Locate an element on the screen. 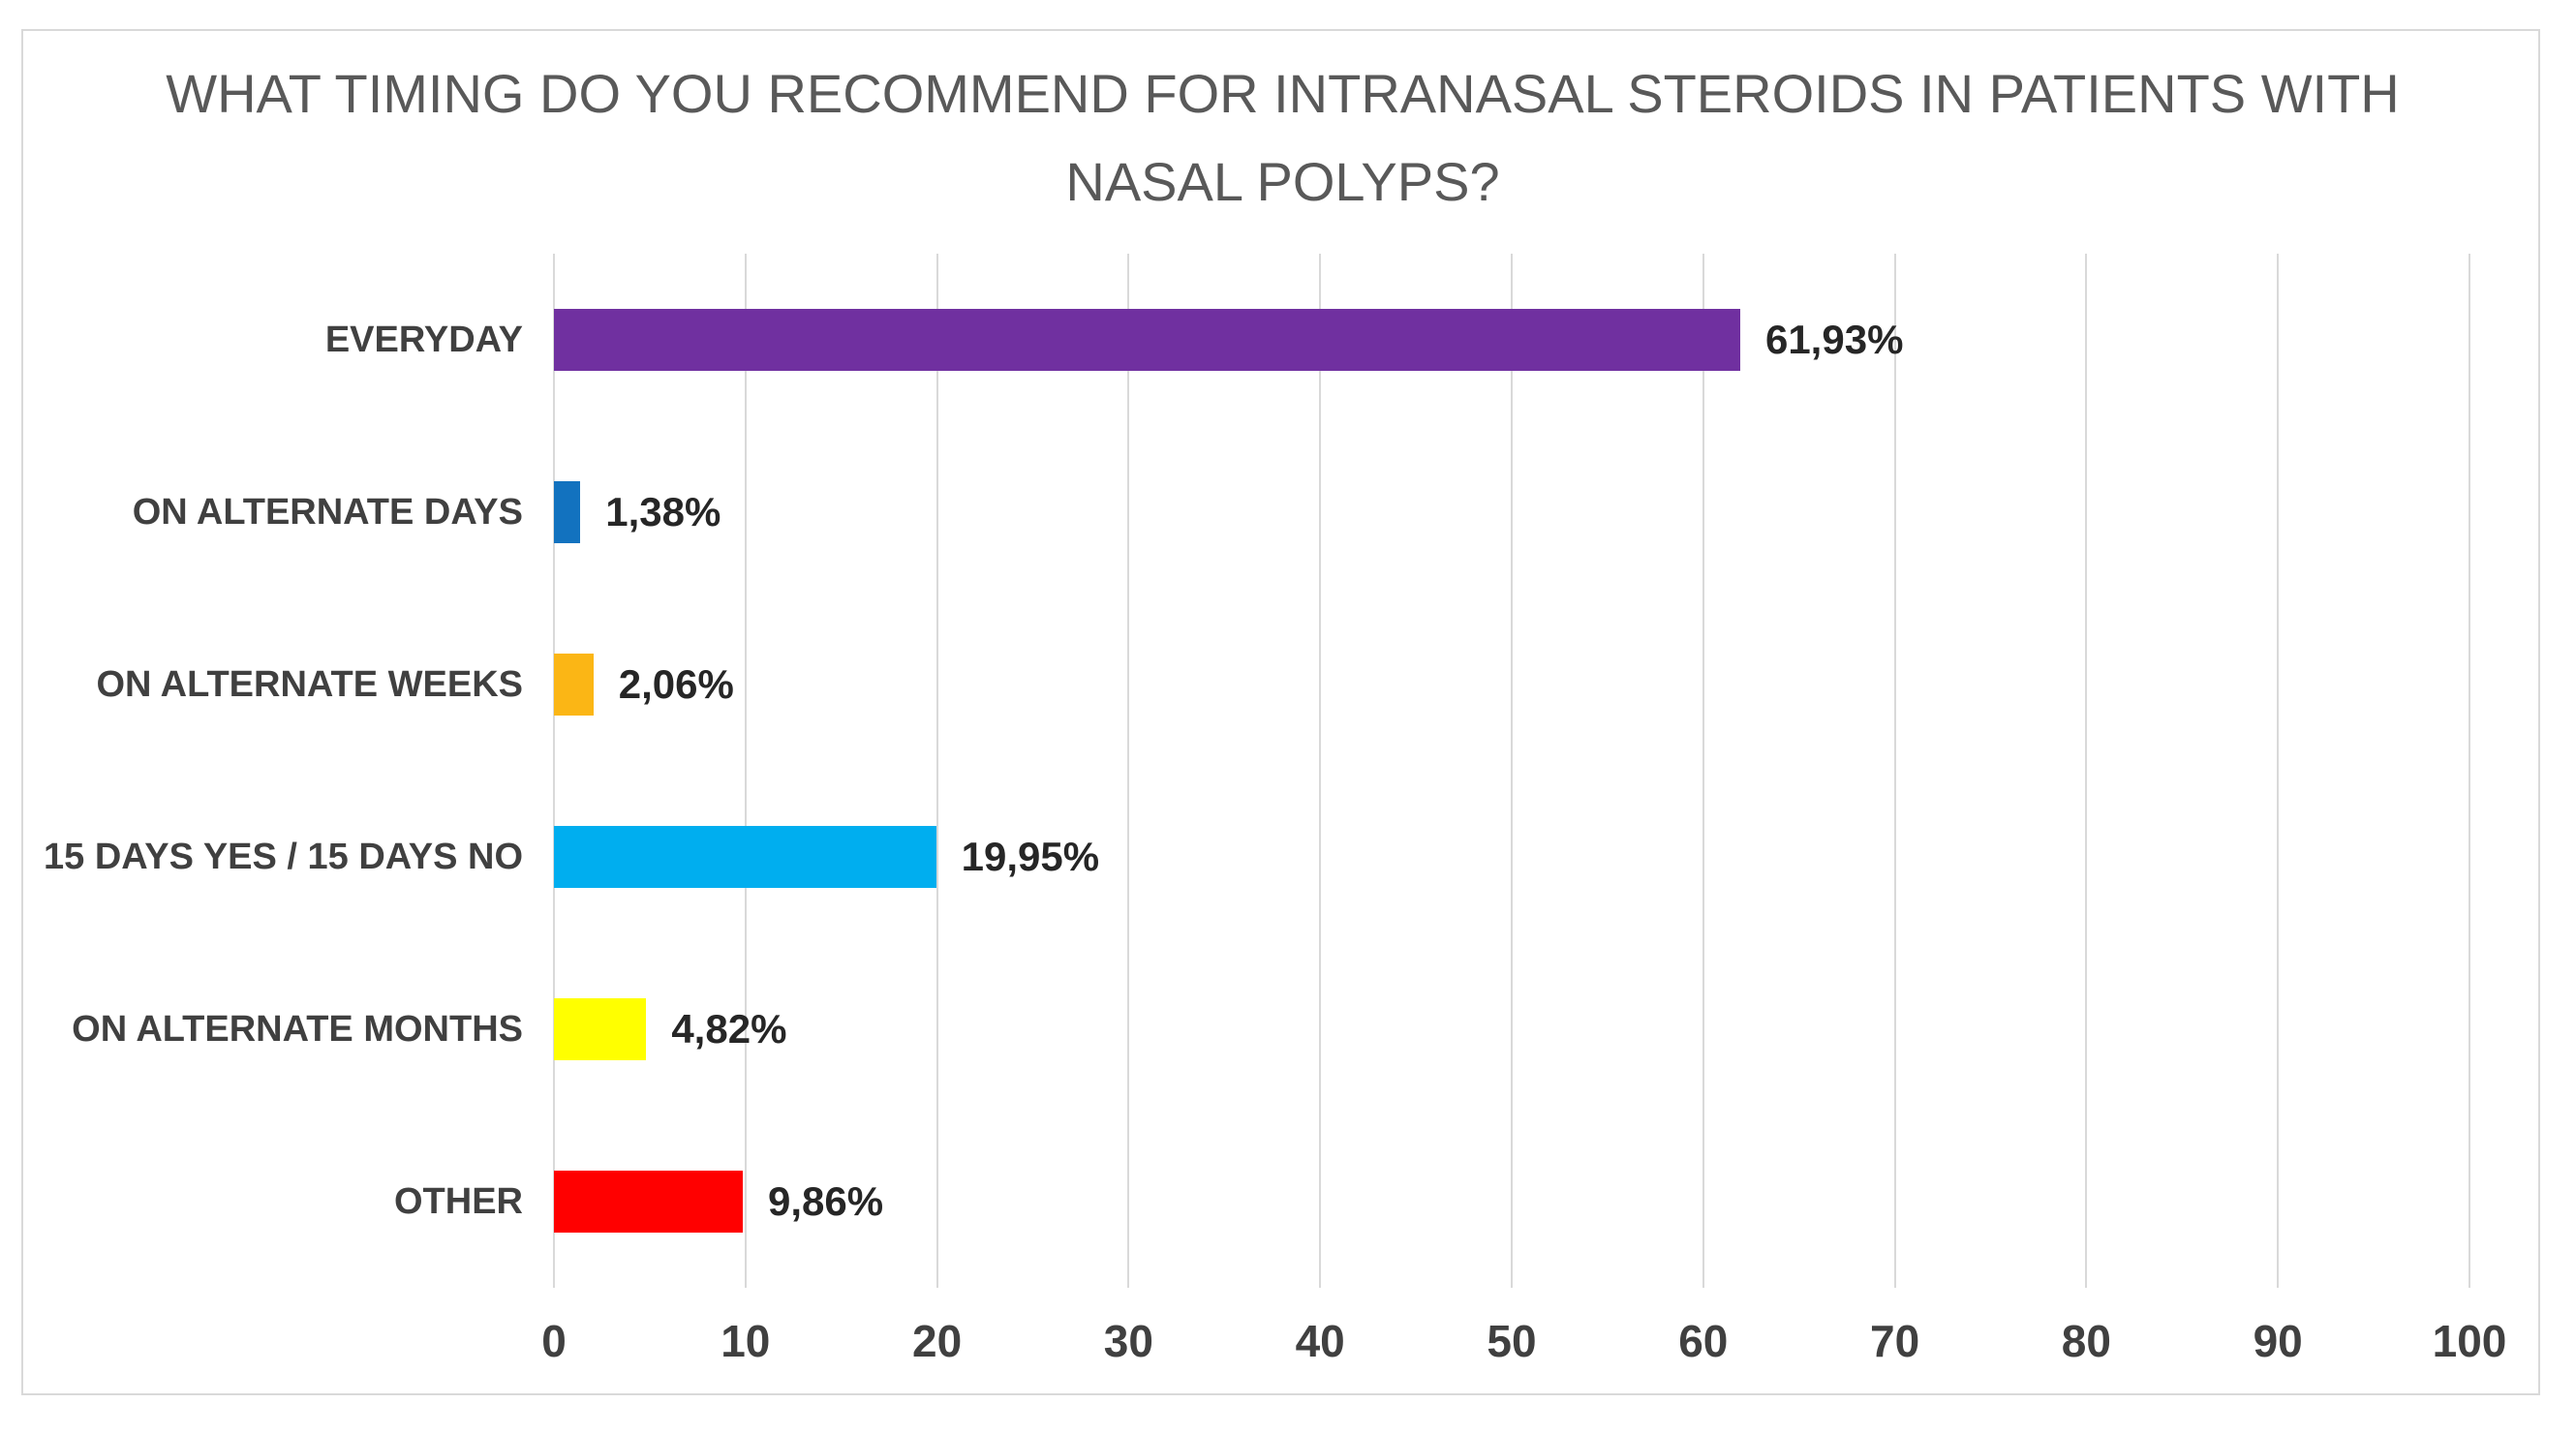 The image size is (2576, 1434). x-axis: 0 10 20 30 40 50 60 70 80 90 100 is located at coordinates (1523, 1349).